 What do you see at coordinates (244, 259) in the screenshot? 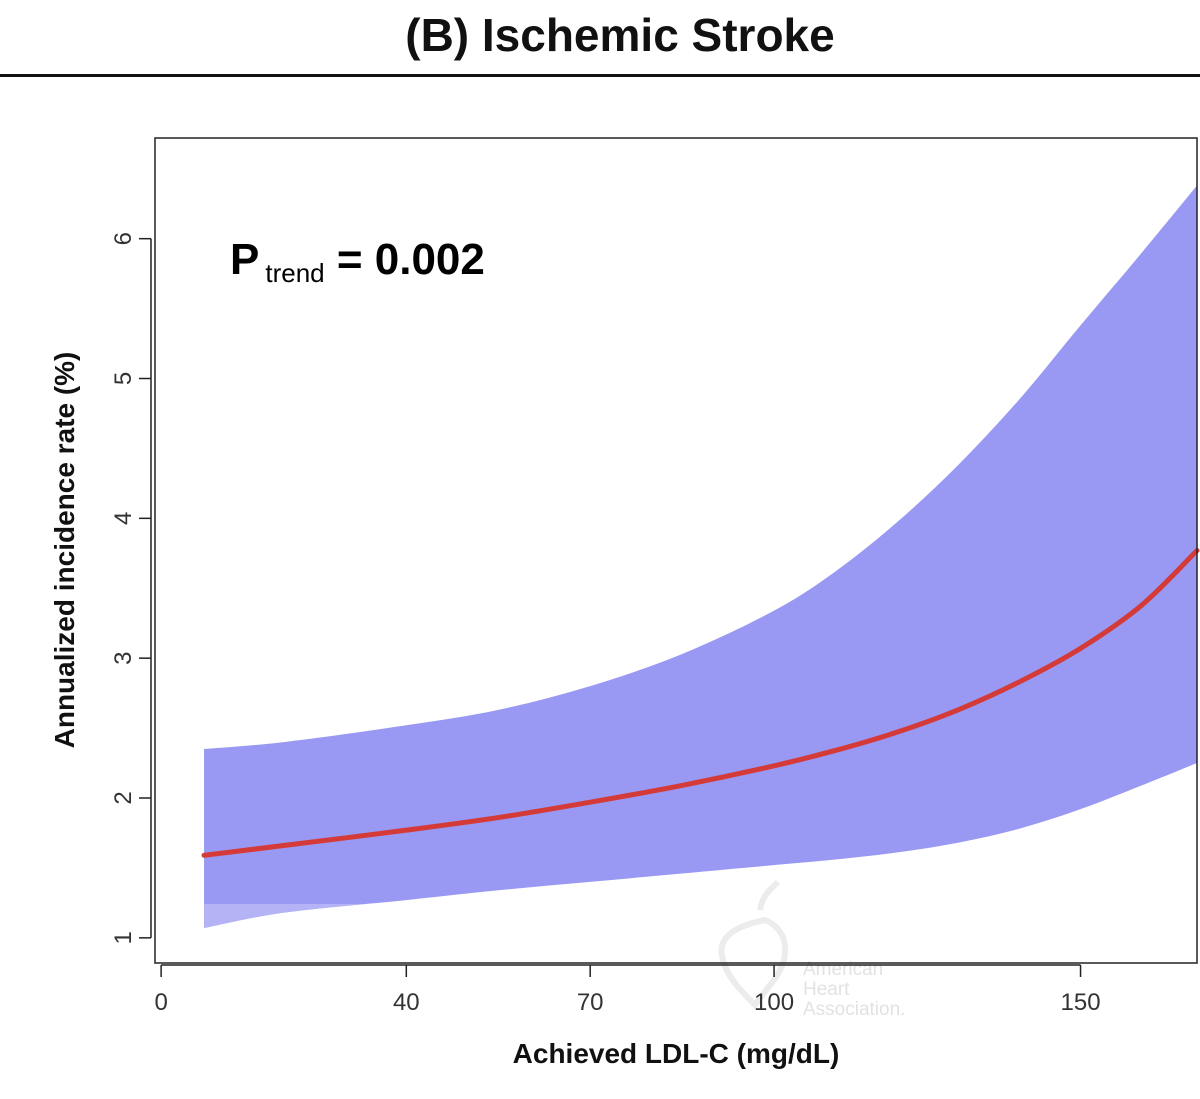
I see `p-label: P` at bounding box center [244, 259].